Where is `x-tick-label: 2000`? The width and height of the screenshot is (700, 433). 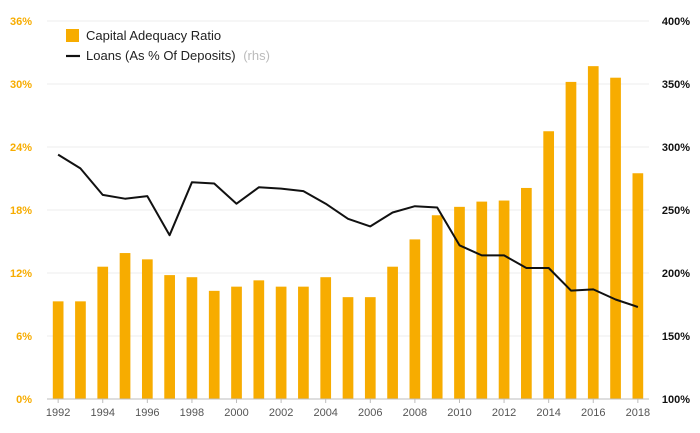 x-tick-label: 2000 is located at coordinates (236, 413).